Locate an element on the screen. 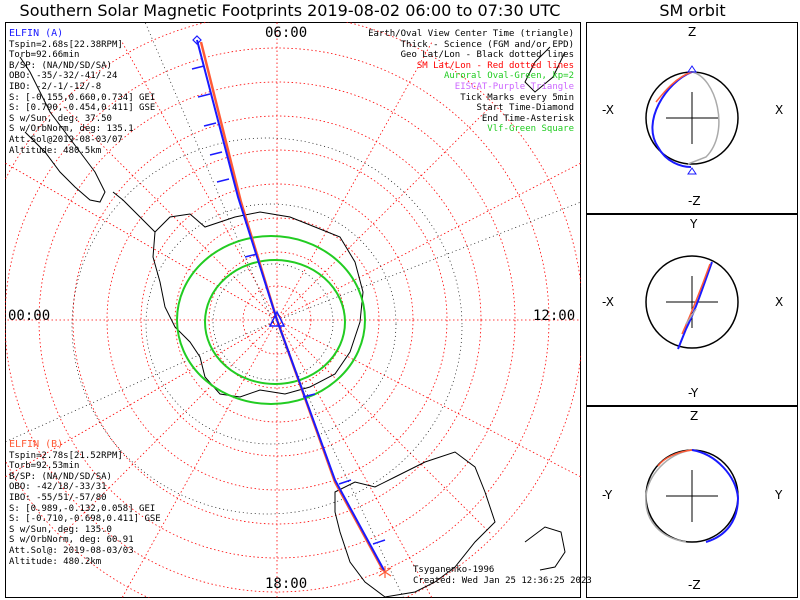 The width and height of the screenshot is (800, 600). sm-yz-orbit-a is located at coordinates (715, 496).